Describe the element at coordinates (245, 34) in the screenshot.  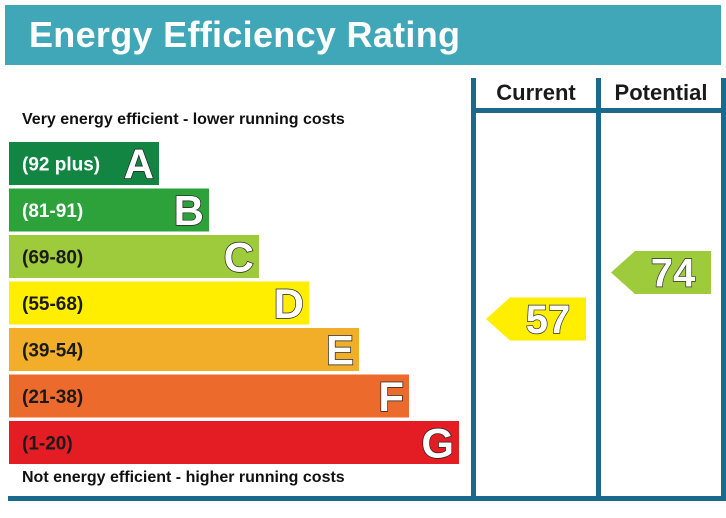
I see `page-title: Energy Efficiency Rating` at that location.